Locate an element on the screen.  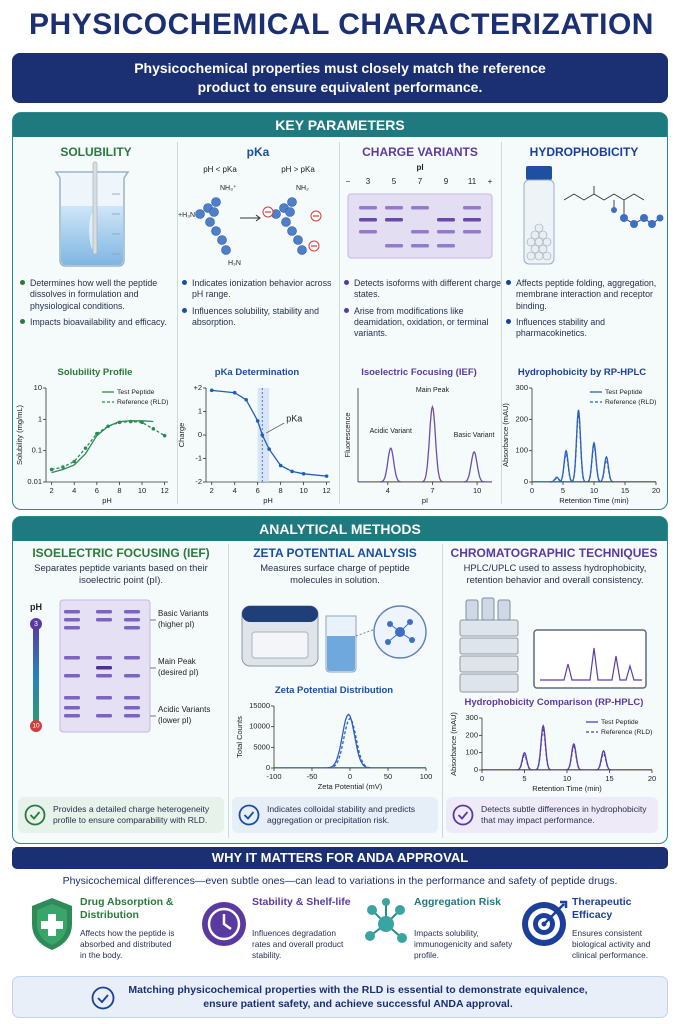
ph-bottom: 10 is located at coordinates (36, 726).